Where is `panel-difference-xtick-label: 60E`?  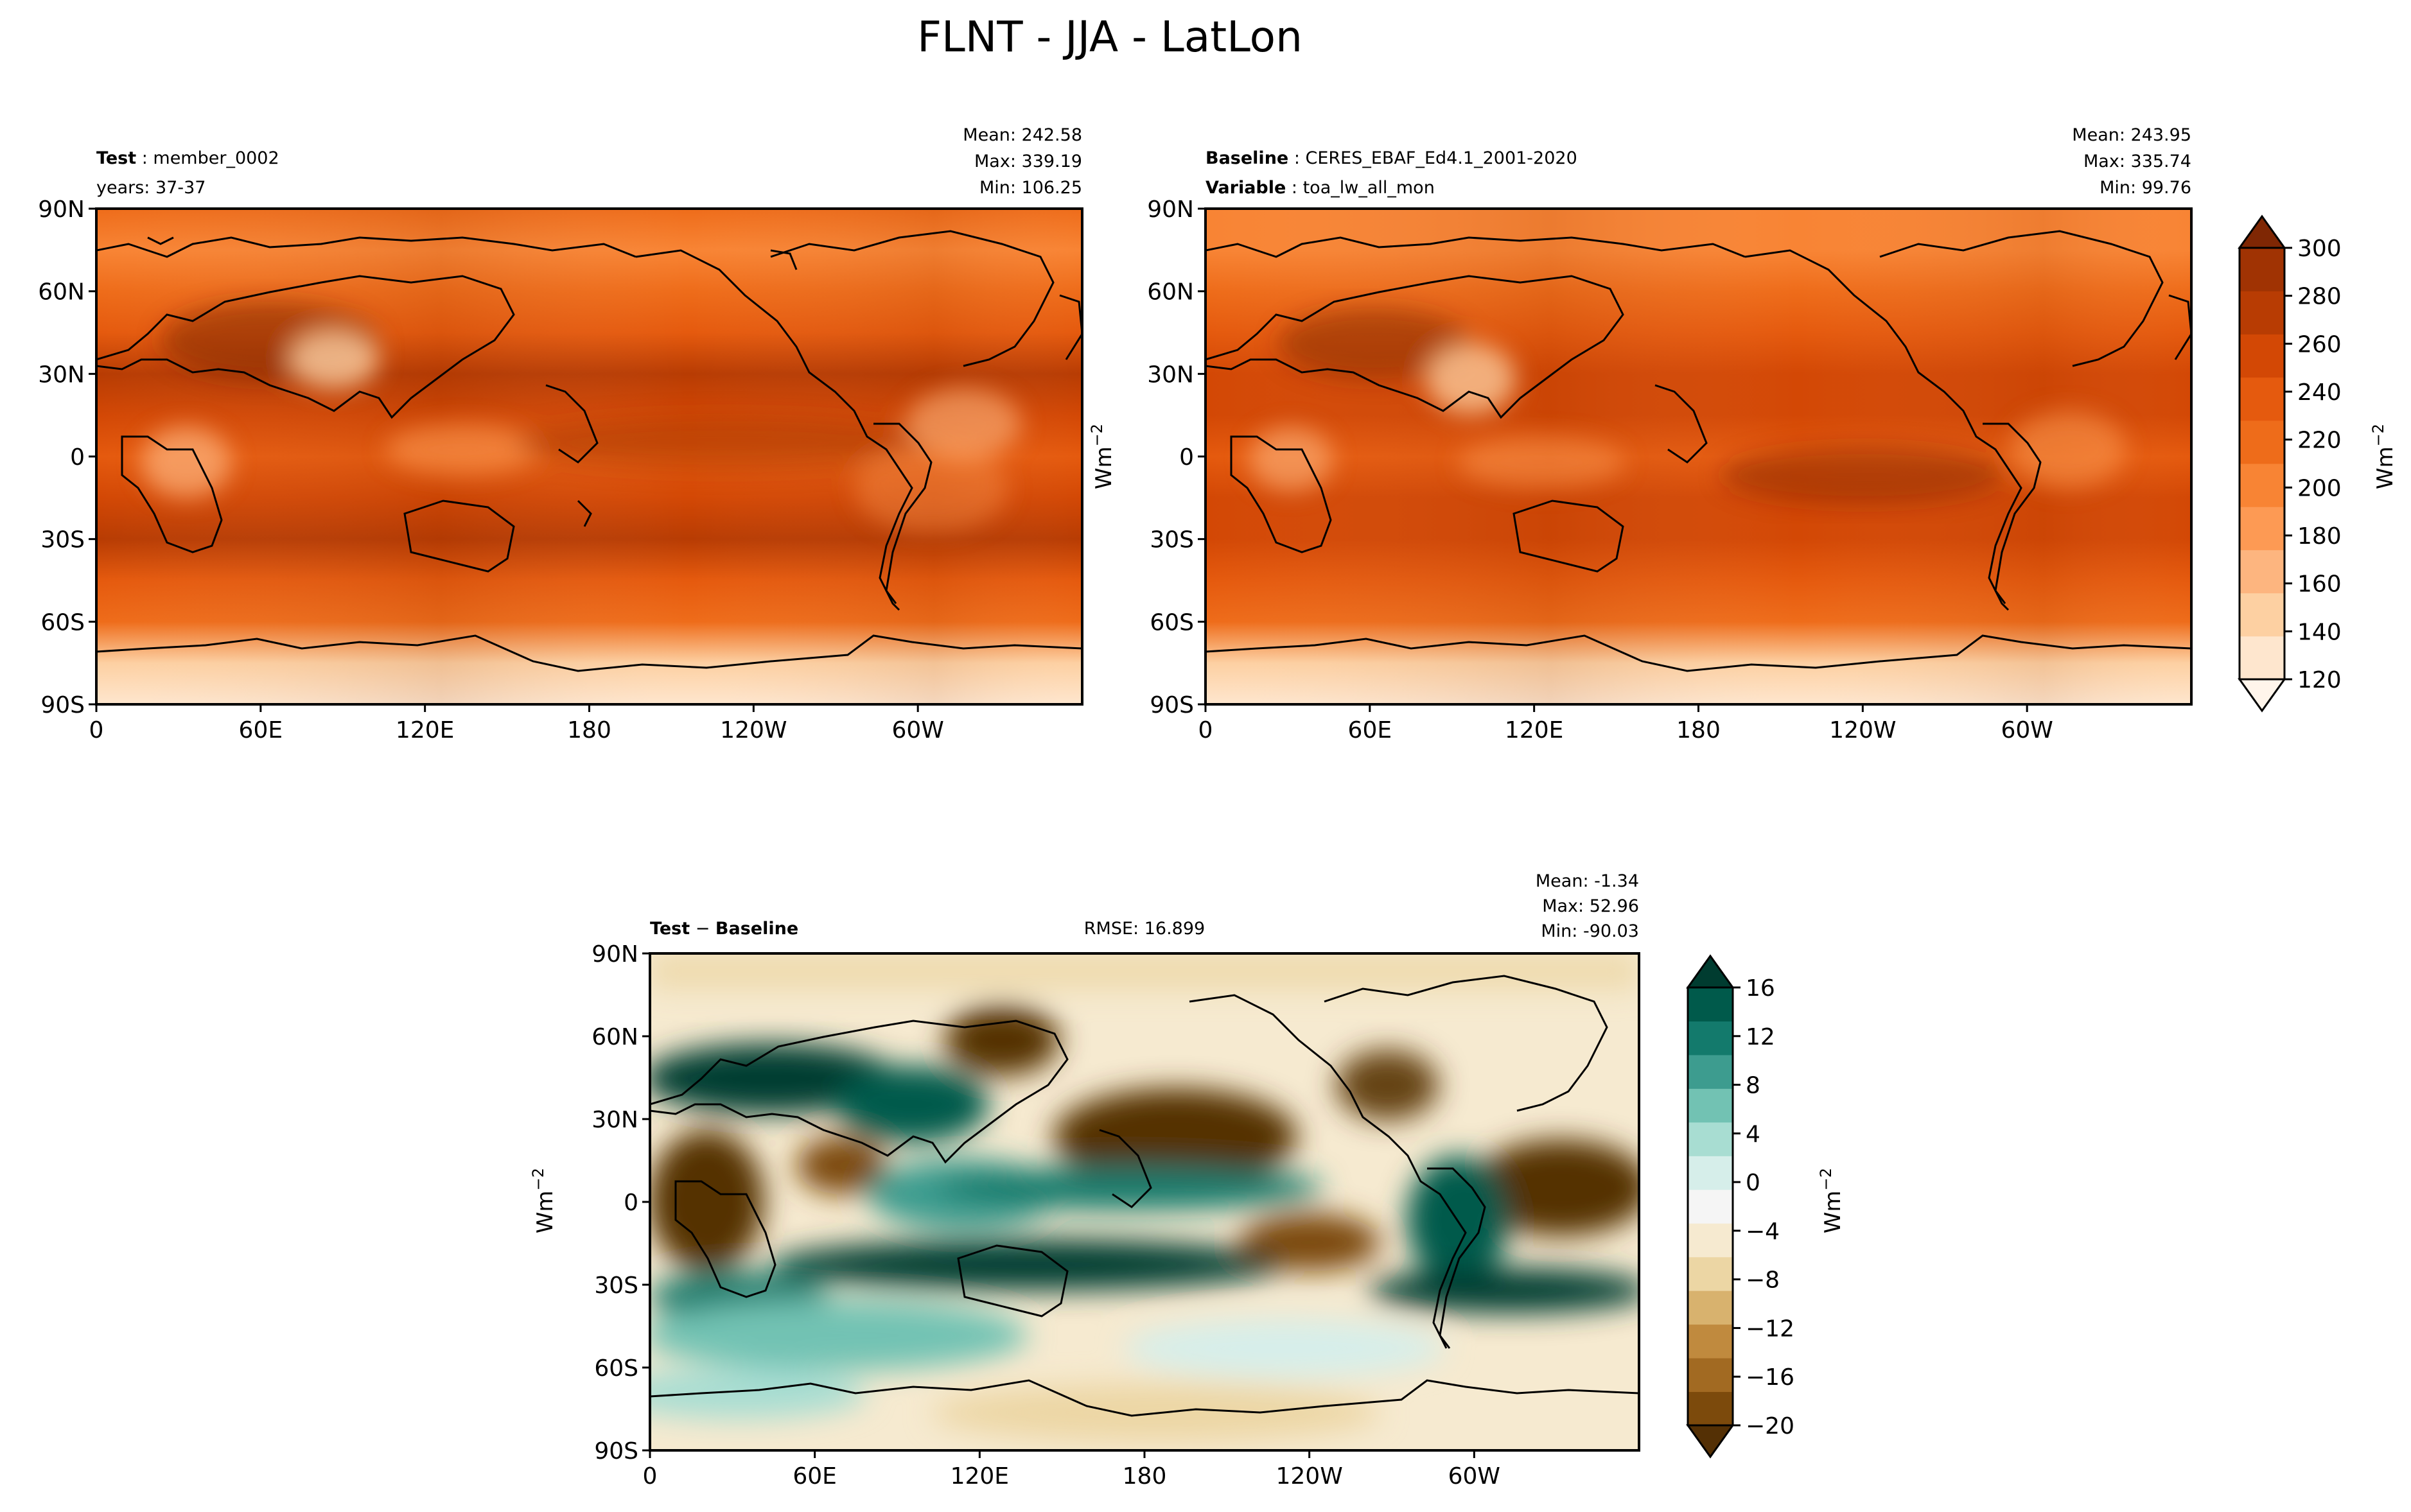
panel-difference-xtick-label: 60E is located at coordinates (815, 1476).